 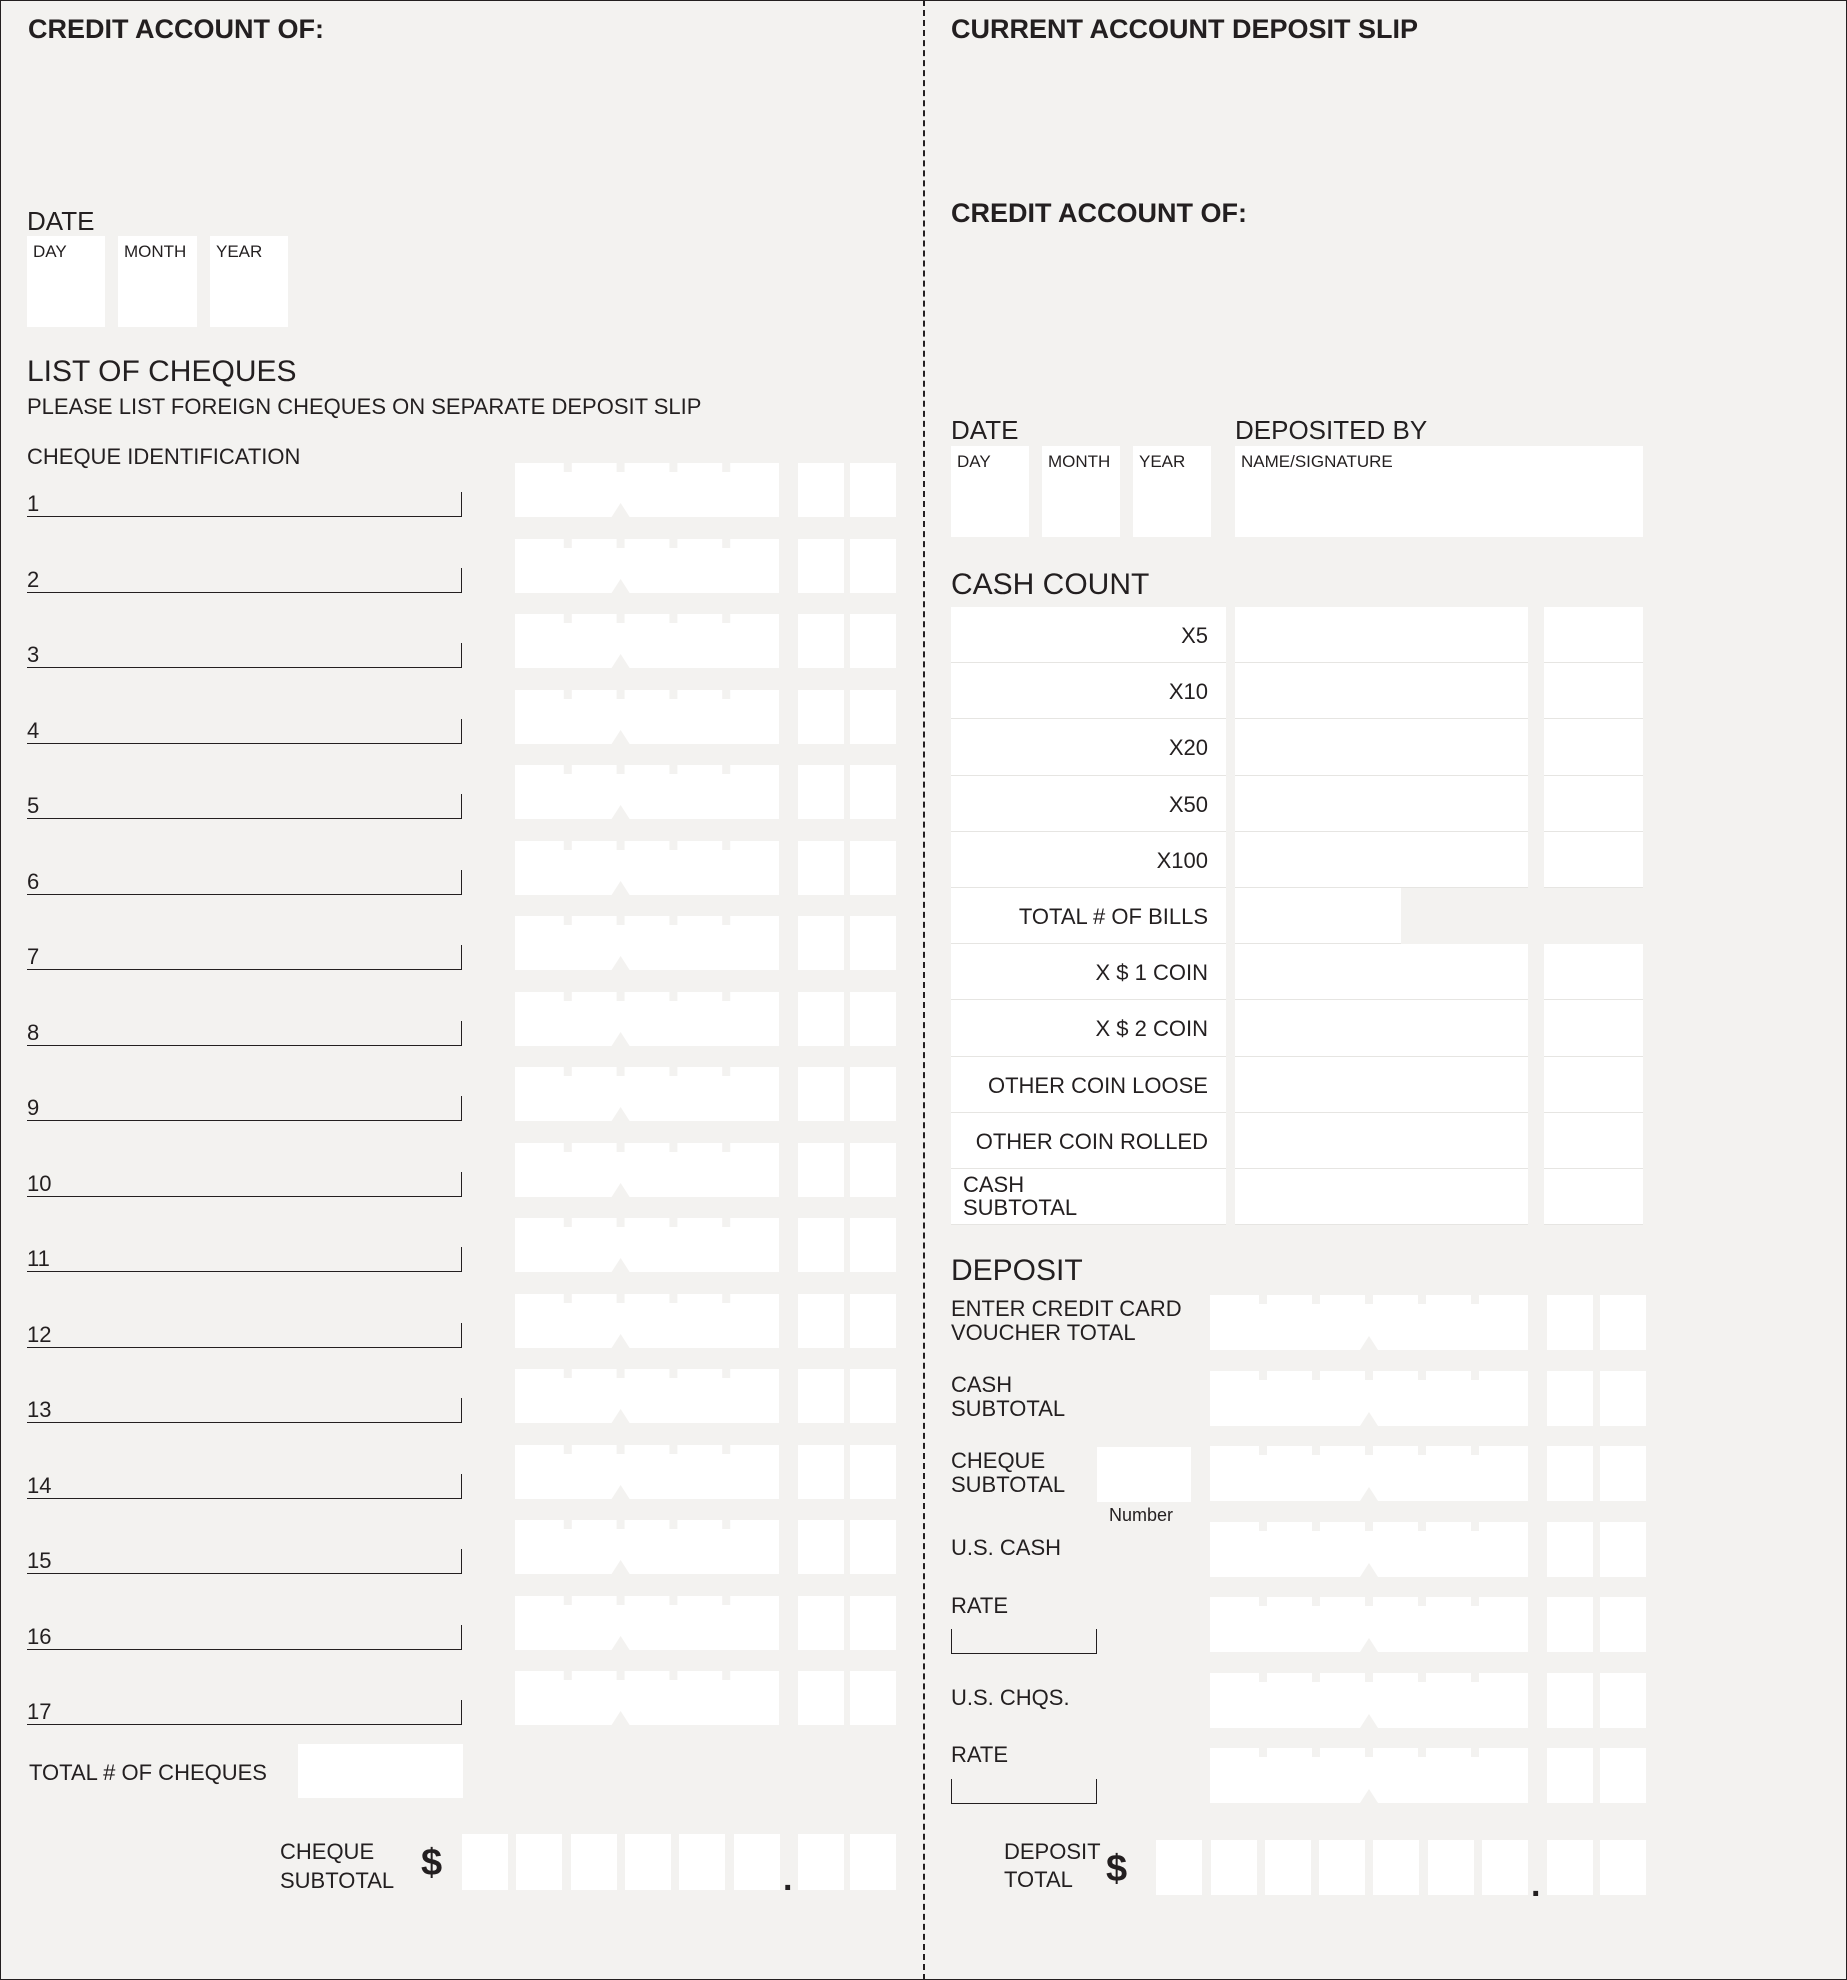 What do you see at coordinates (157, 281) in the screenshot?
I see `month-field: MONTH` at bounding box center [157, 281].